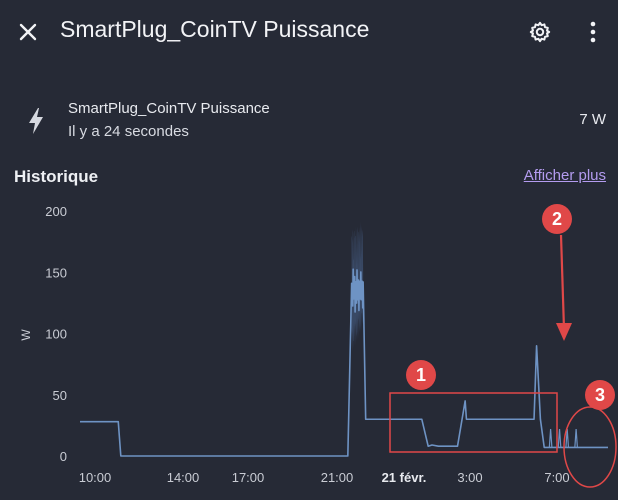 The image size is (618, 500). Describe the element at coordinates (36, 121) in the screenshot. I see `flash-icon` at that location.